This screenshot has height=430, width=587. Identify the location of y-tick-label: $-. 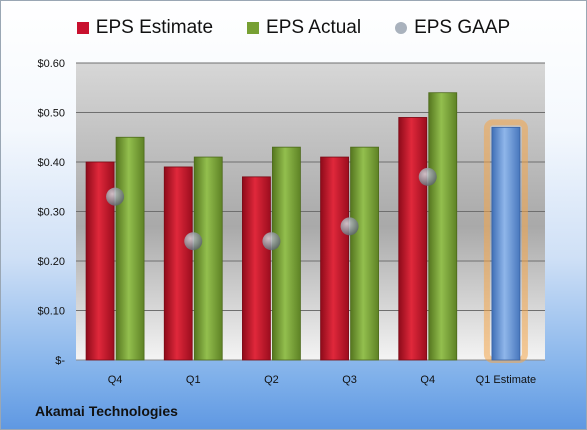
(60, 361).